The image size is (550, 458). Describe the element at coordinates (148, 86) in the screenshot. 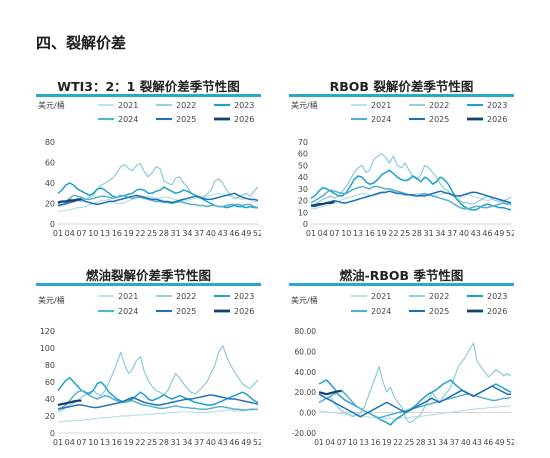

I see `chart-title: WTI3：2：1 裂解价差季节性图` at that location.